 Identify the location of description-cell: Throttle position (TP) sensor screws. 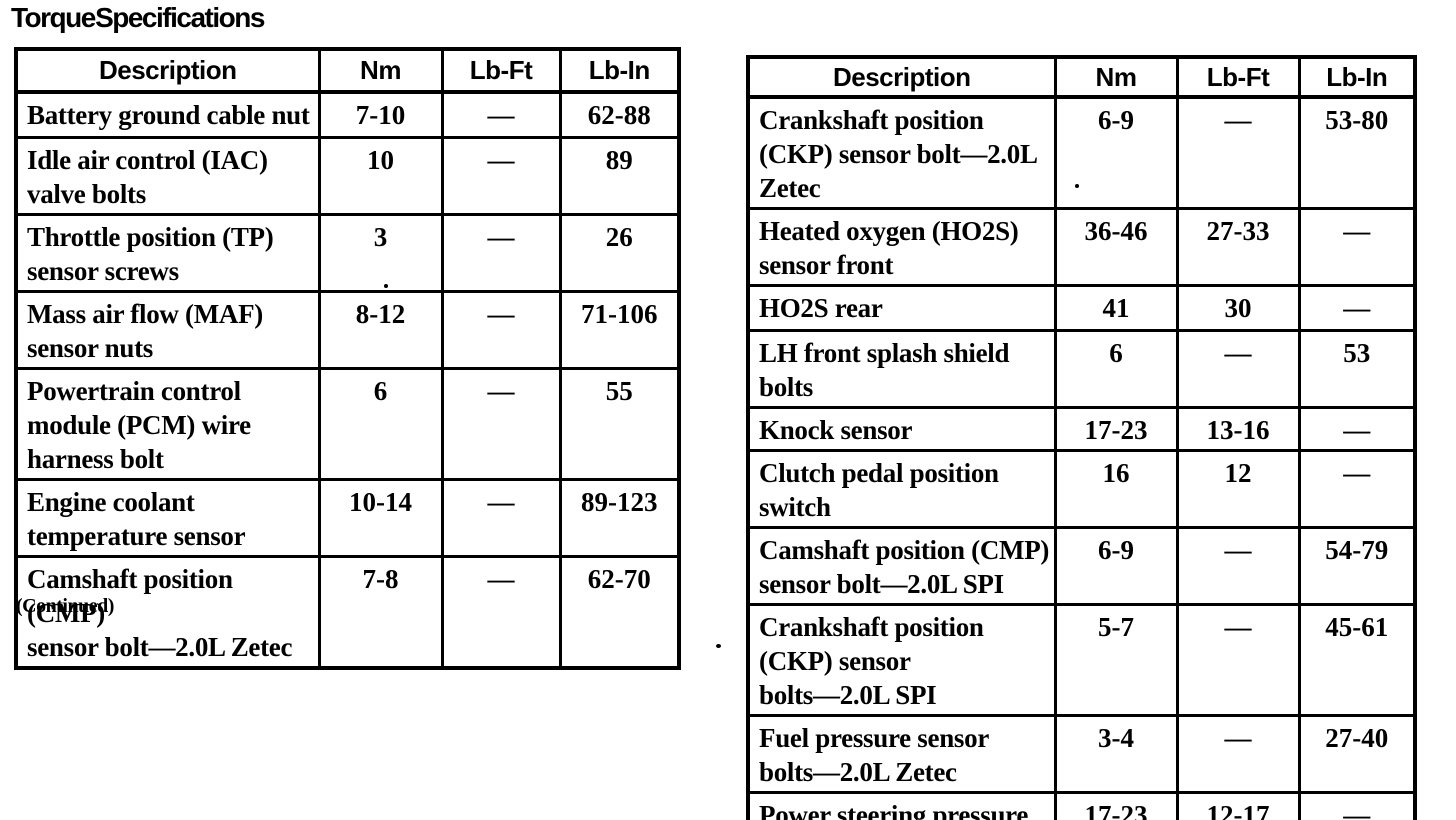
(167, 252).